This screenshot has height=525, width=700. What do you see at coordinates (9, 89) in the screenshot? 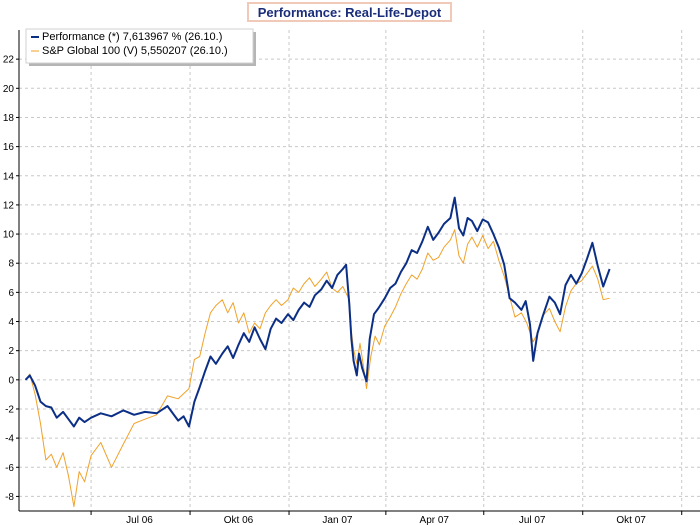
I see `y-tick-label: 20` at bounding box center [9, 89].